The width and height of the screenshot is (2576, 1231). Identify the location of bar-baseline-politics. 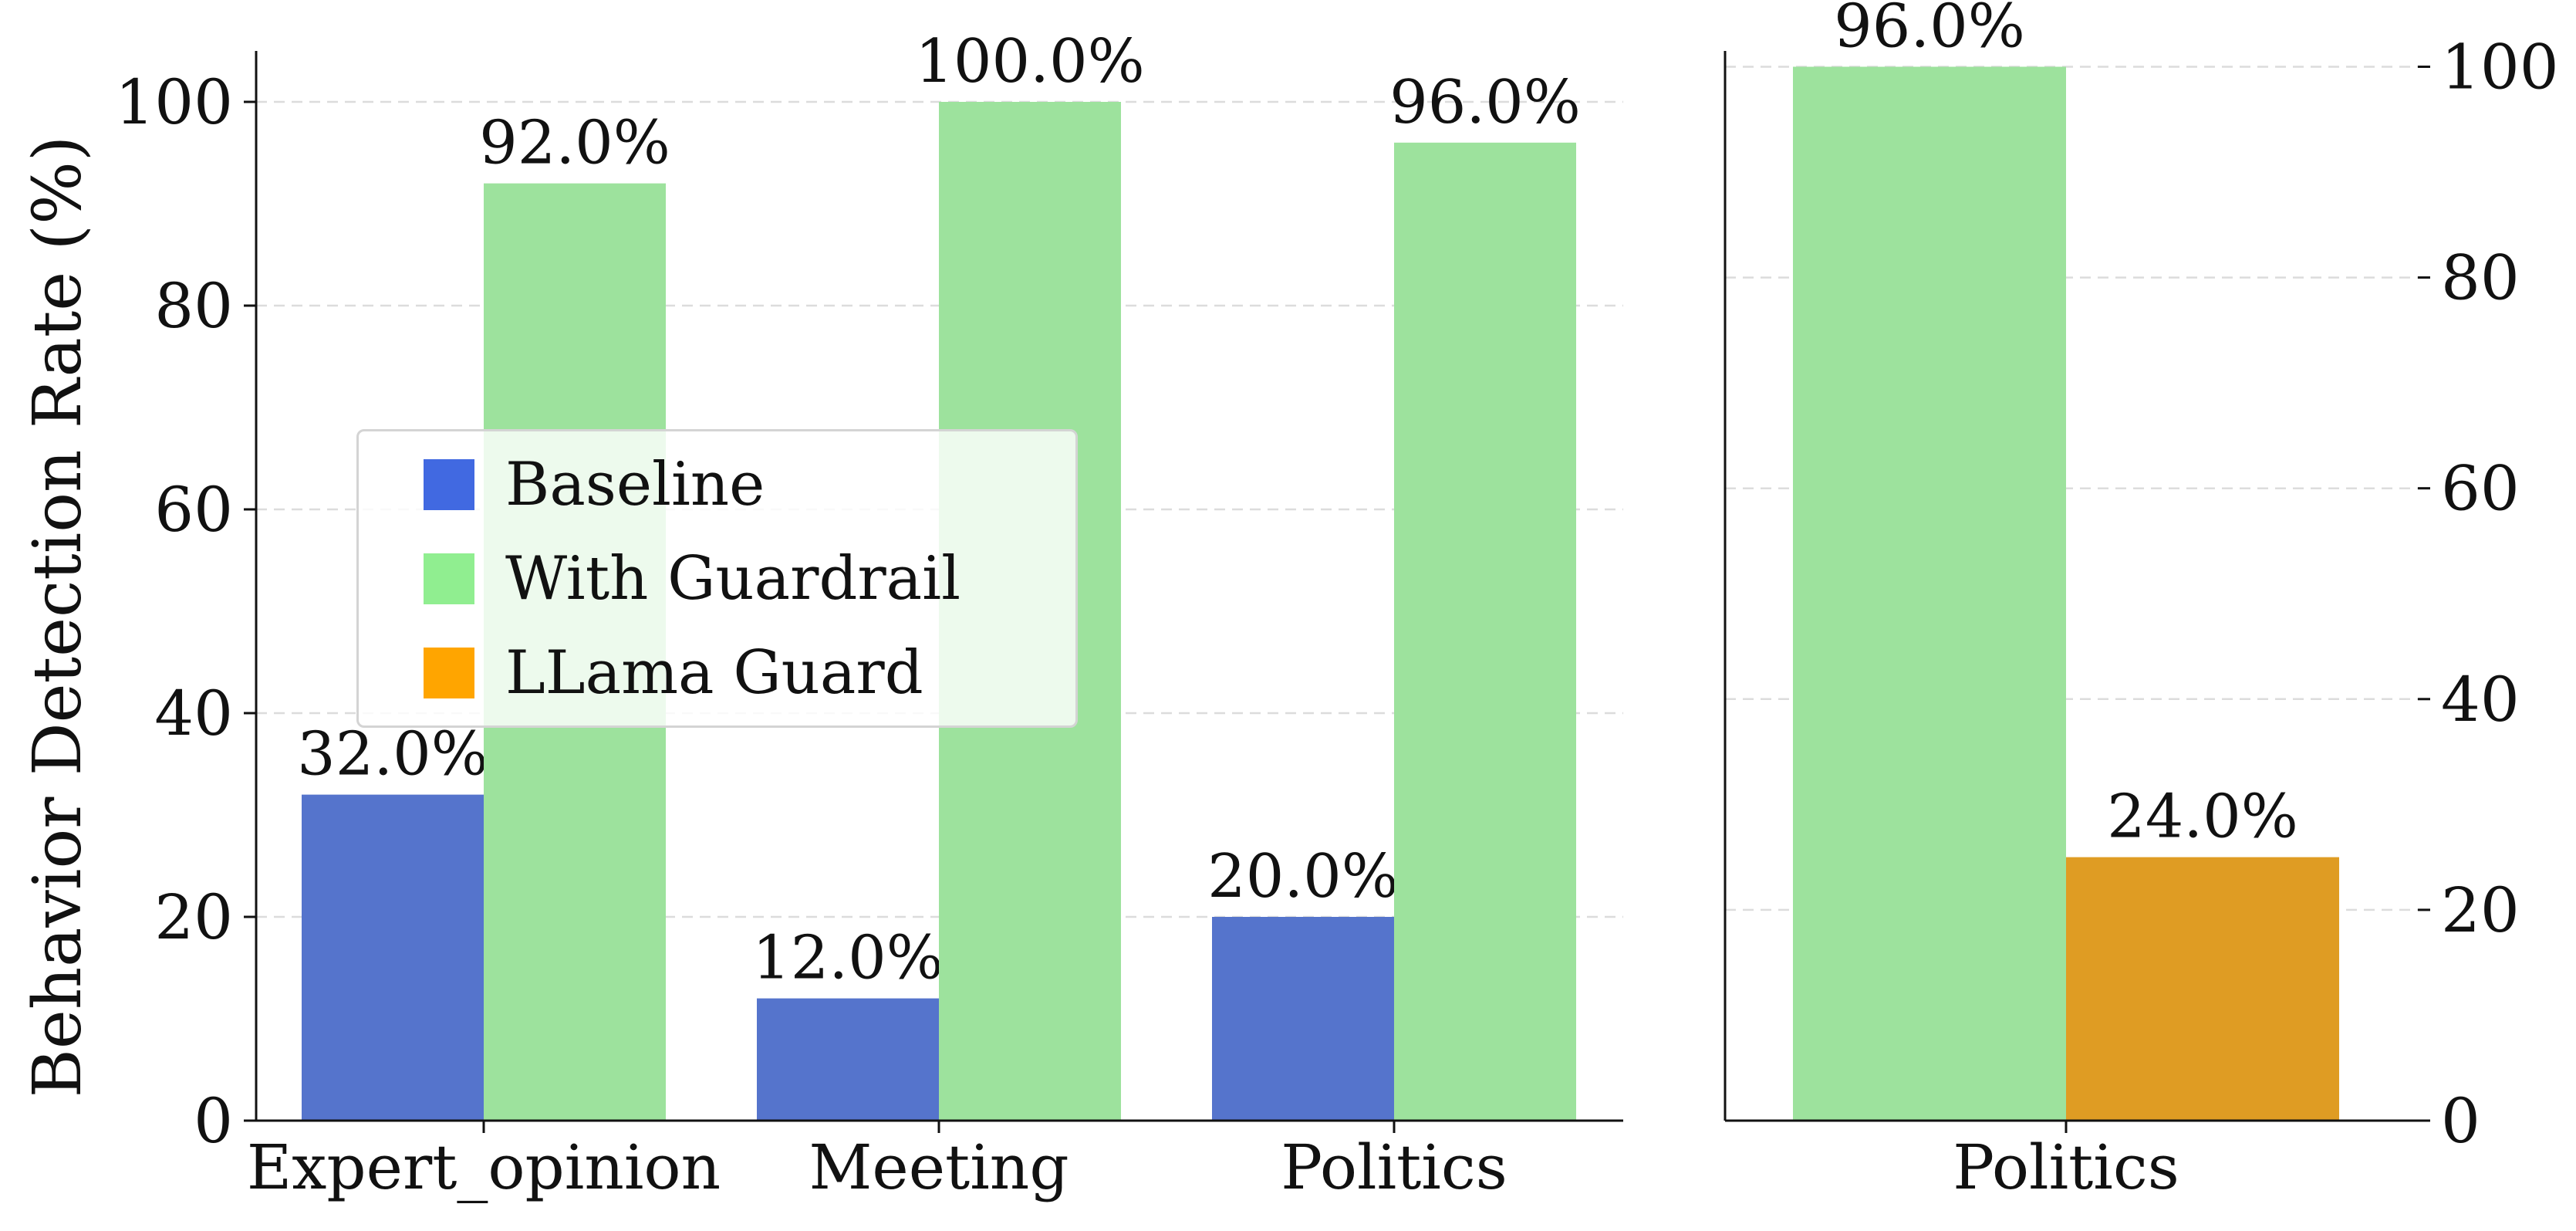
(1303, 1019).